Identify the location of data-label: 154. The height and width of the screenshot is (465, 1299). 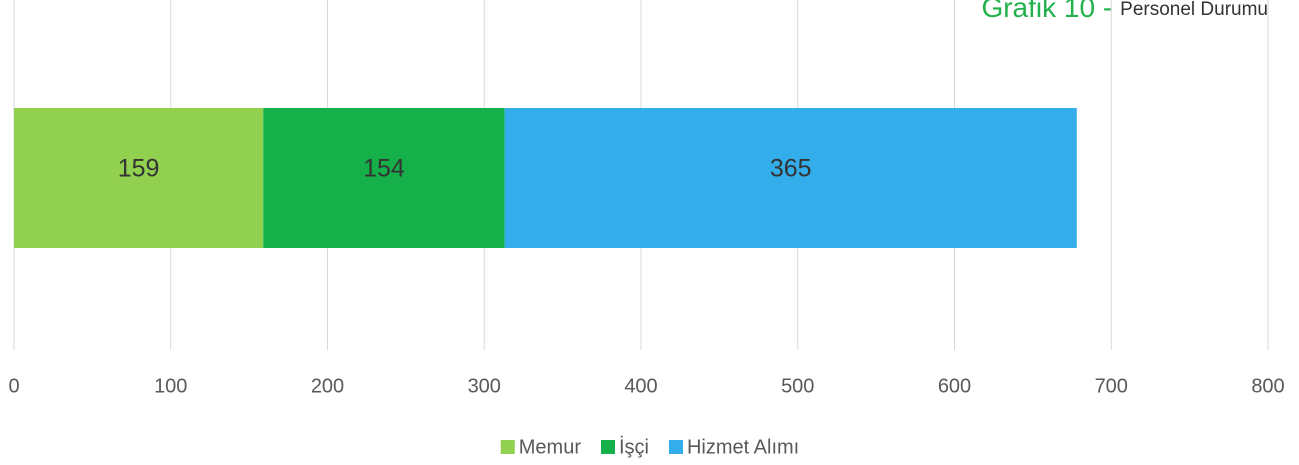
(384, 169).